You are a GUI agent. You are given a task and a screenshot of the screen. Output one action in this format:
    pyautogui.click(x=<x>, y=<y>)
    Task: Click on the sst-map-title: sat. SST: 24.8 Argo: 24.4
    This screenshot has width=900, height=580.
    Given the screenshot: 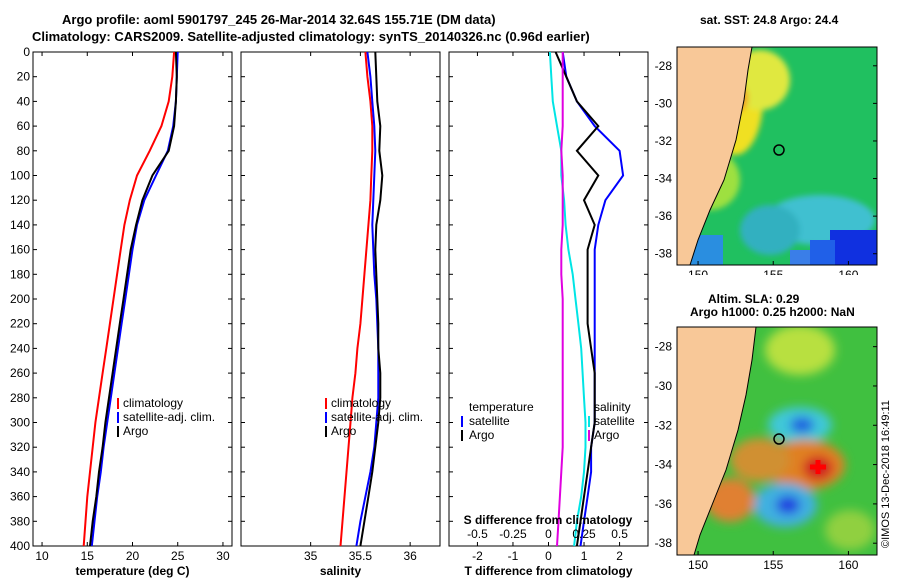 What is the action you would take?
    pyautogui.click(x=769, y=20)
    